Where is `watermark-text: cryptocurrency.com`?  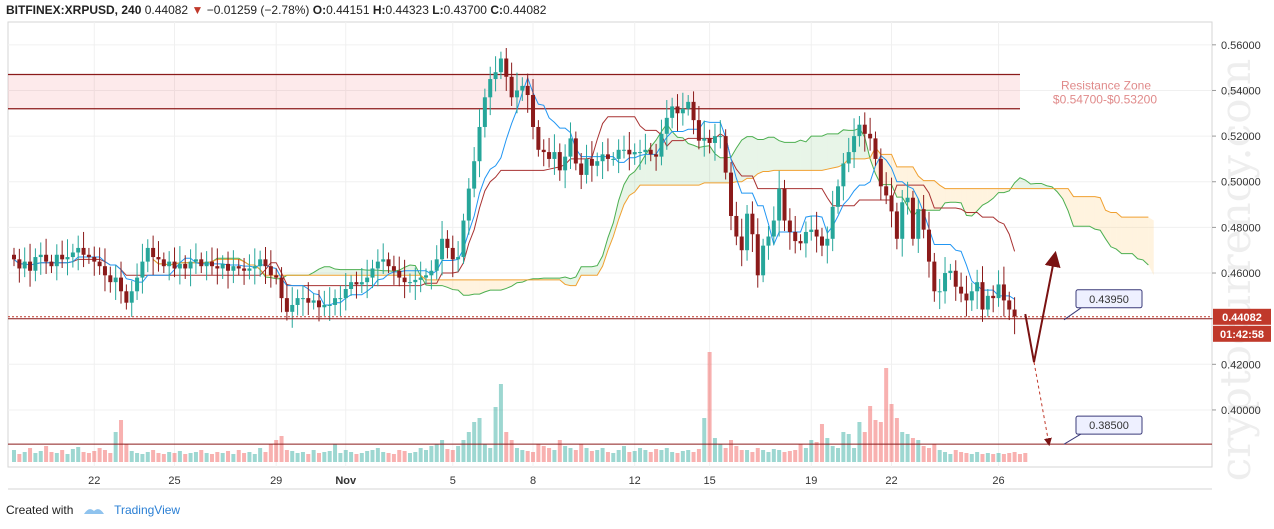 watermark-text: cryptocurrency.com is located at coordinates (1235, 270).